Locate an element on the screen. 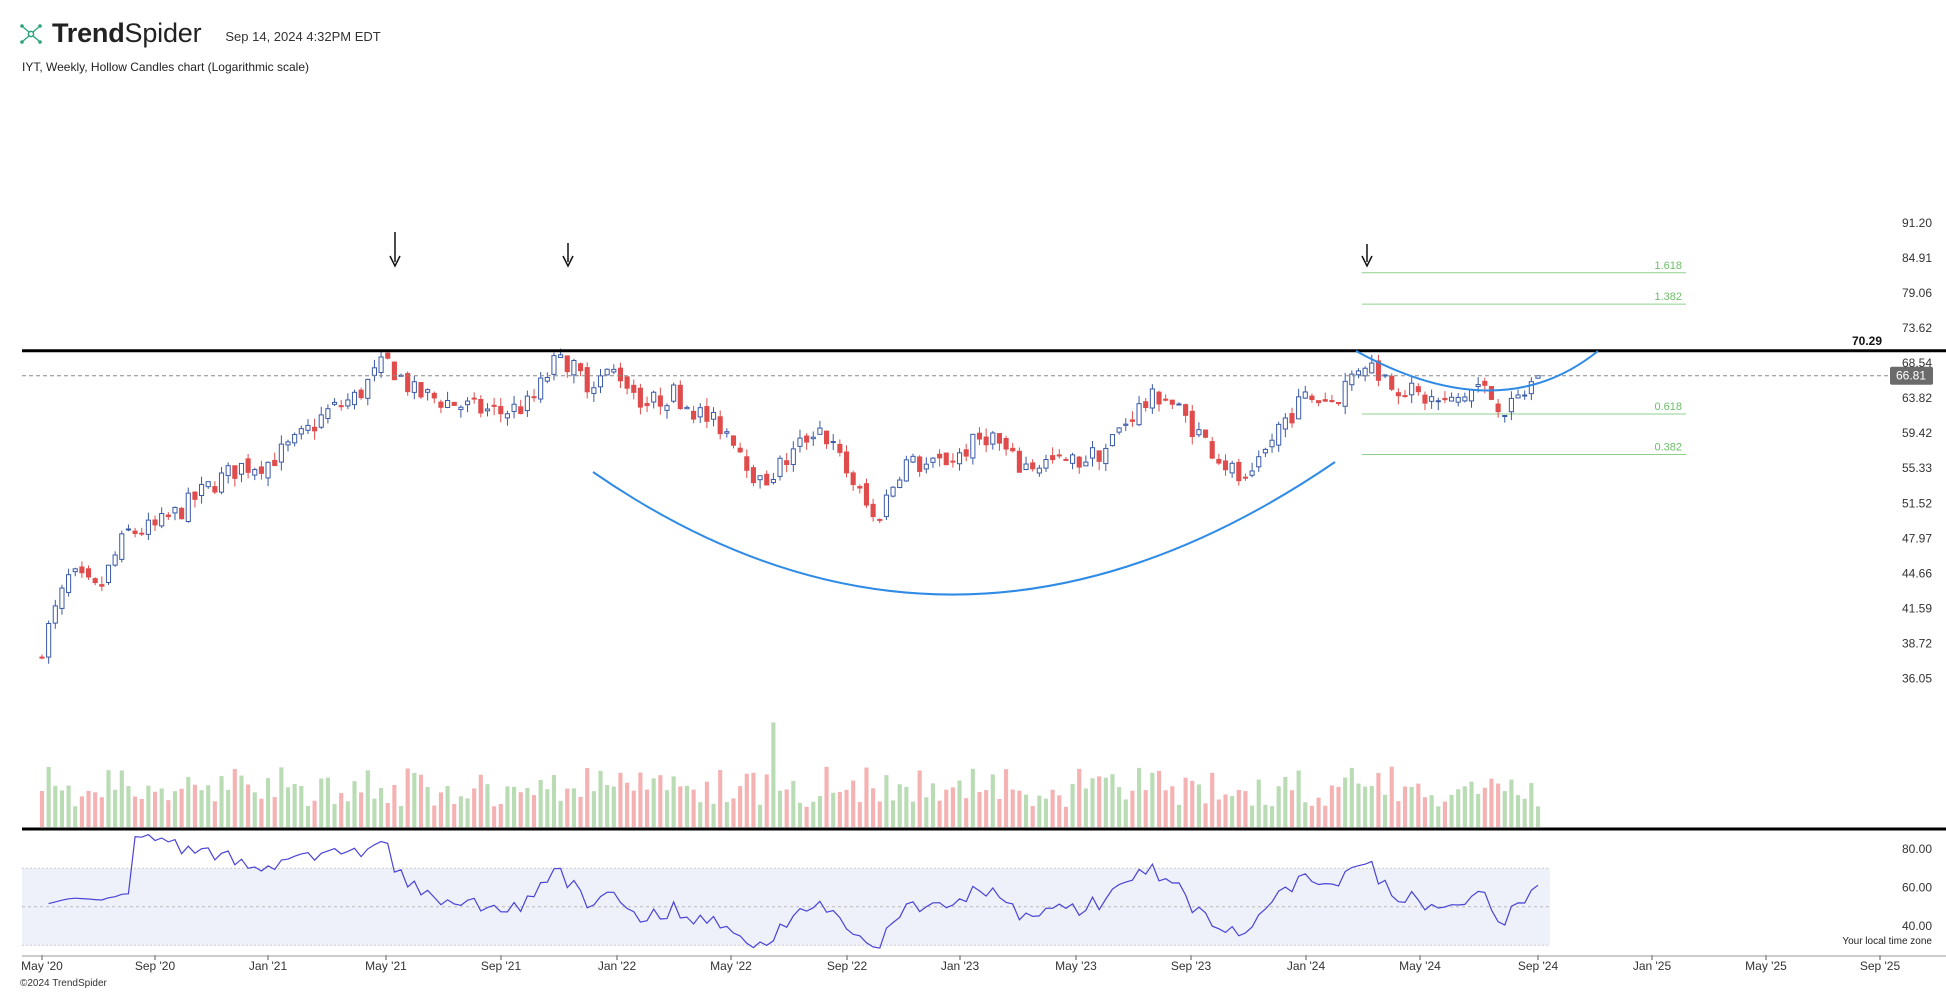 Image resolution: width=1946 pixels, height=992 pixels. price-tick-label: 79.06 is located at coordinates (1917, 293).